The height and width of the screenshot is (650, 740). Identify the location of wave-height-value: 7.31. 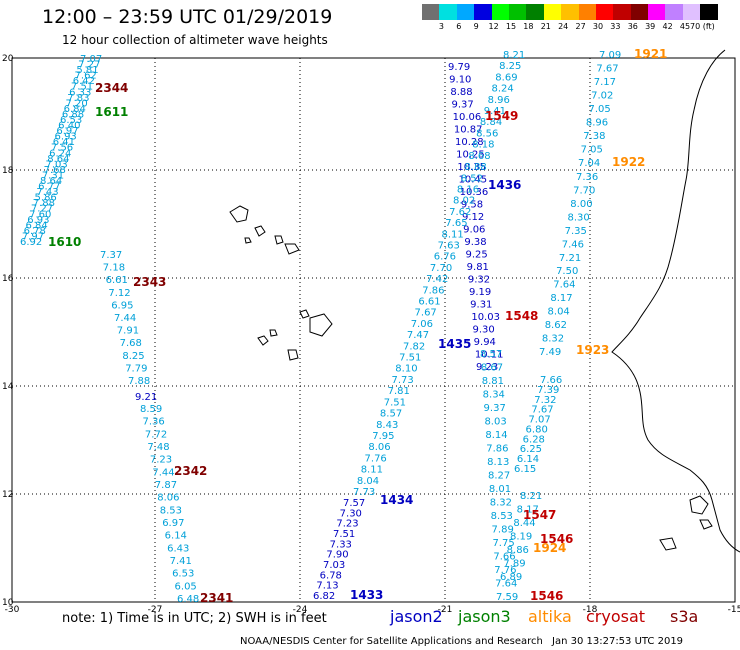
(53, 175).